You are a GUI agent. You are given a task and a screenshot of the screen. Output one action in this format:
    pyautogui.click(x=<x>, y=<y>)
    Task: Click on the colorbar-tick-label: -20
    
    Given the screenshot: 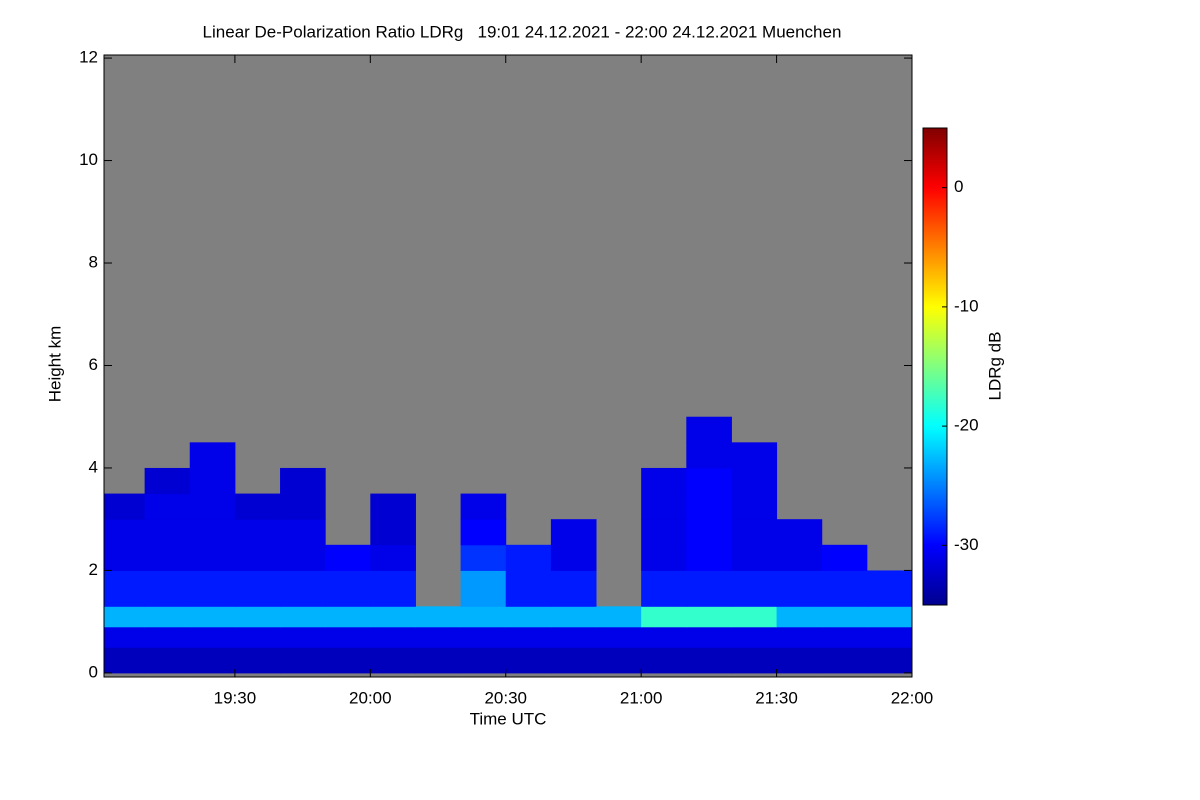 What is the action you would take?
    pyautogui.click(x=966, y=425)
    